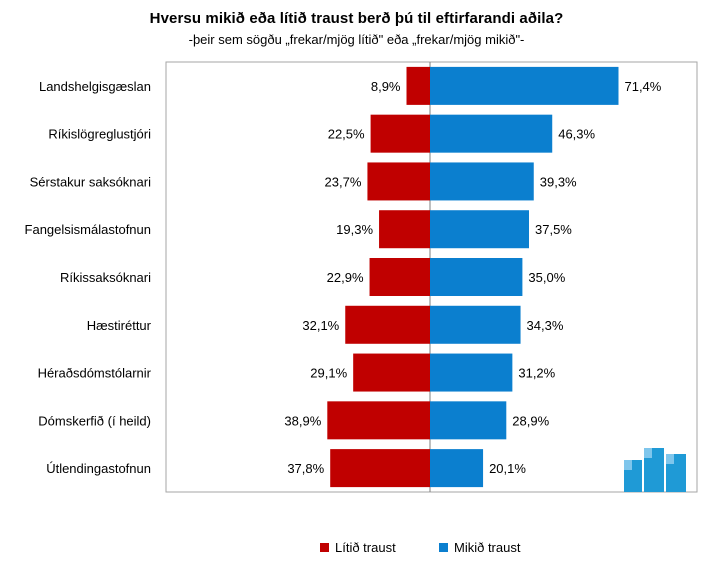 This screenshot has height=562, width=713. What do you see at coordinates (400, 133) in the screenshot?
I see `bar-litid-rikislogreglustjori` at bounding box center [400, 133].